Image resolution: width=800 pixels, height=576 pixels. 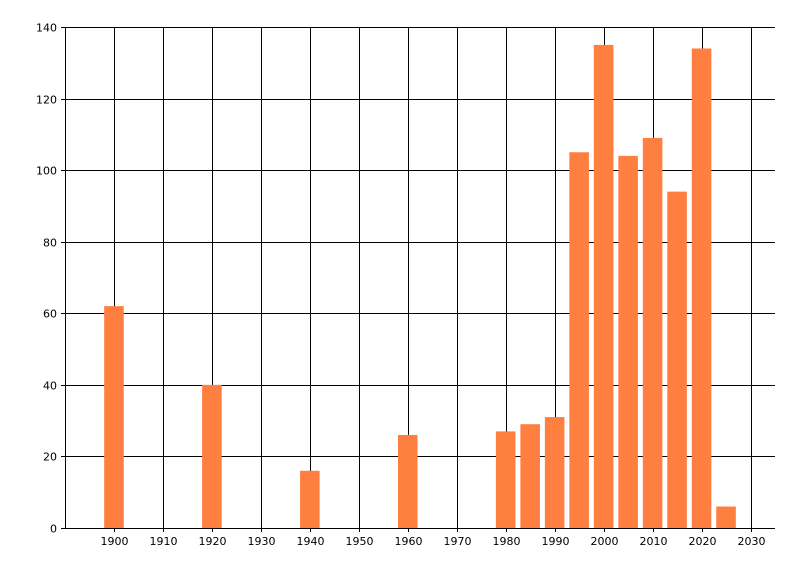 I want to click on y-tick-label: 20, so click(x=50, y=457).